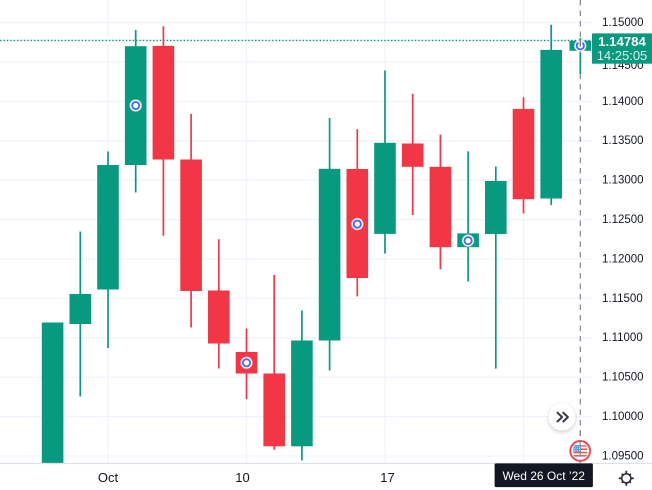 This screenshot has height=490, width=652. Describe the element at coordinates (622, 338) in the screenshot. I see `svg-text: 1.11000` at that location.